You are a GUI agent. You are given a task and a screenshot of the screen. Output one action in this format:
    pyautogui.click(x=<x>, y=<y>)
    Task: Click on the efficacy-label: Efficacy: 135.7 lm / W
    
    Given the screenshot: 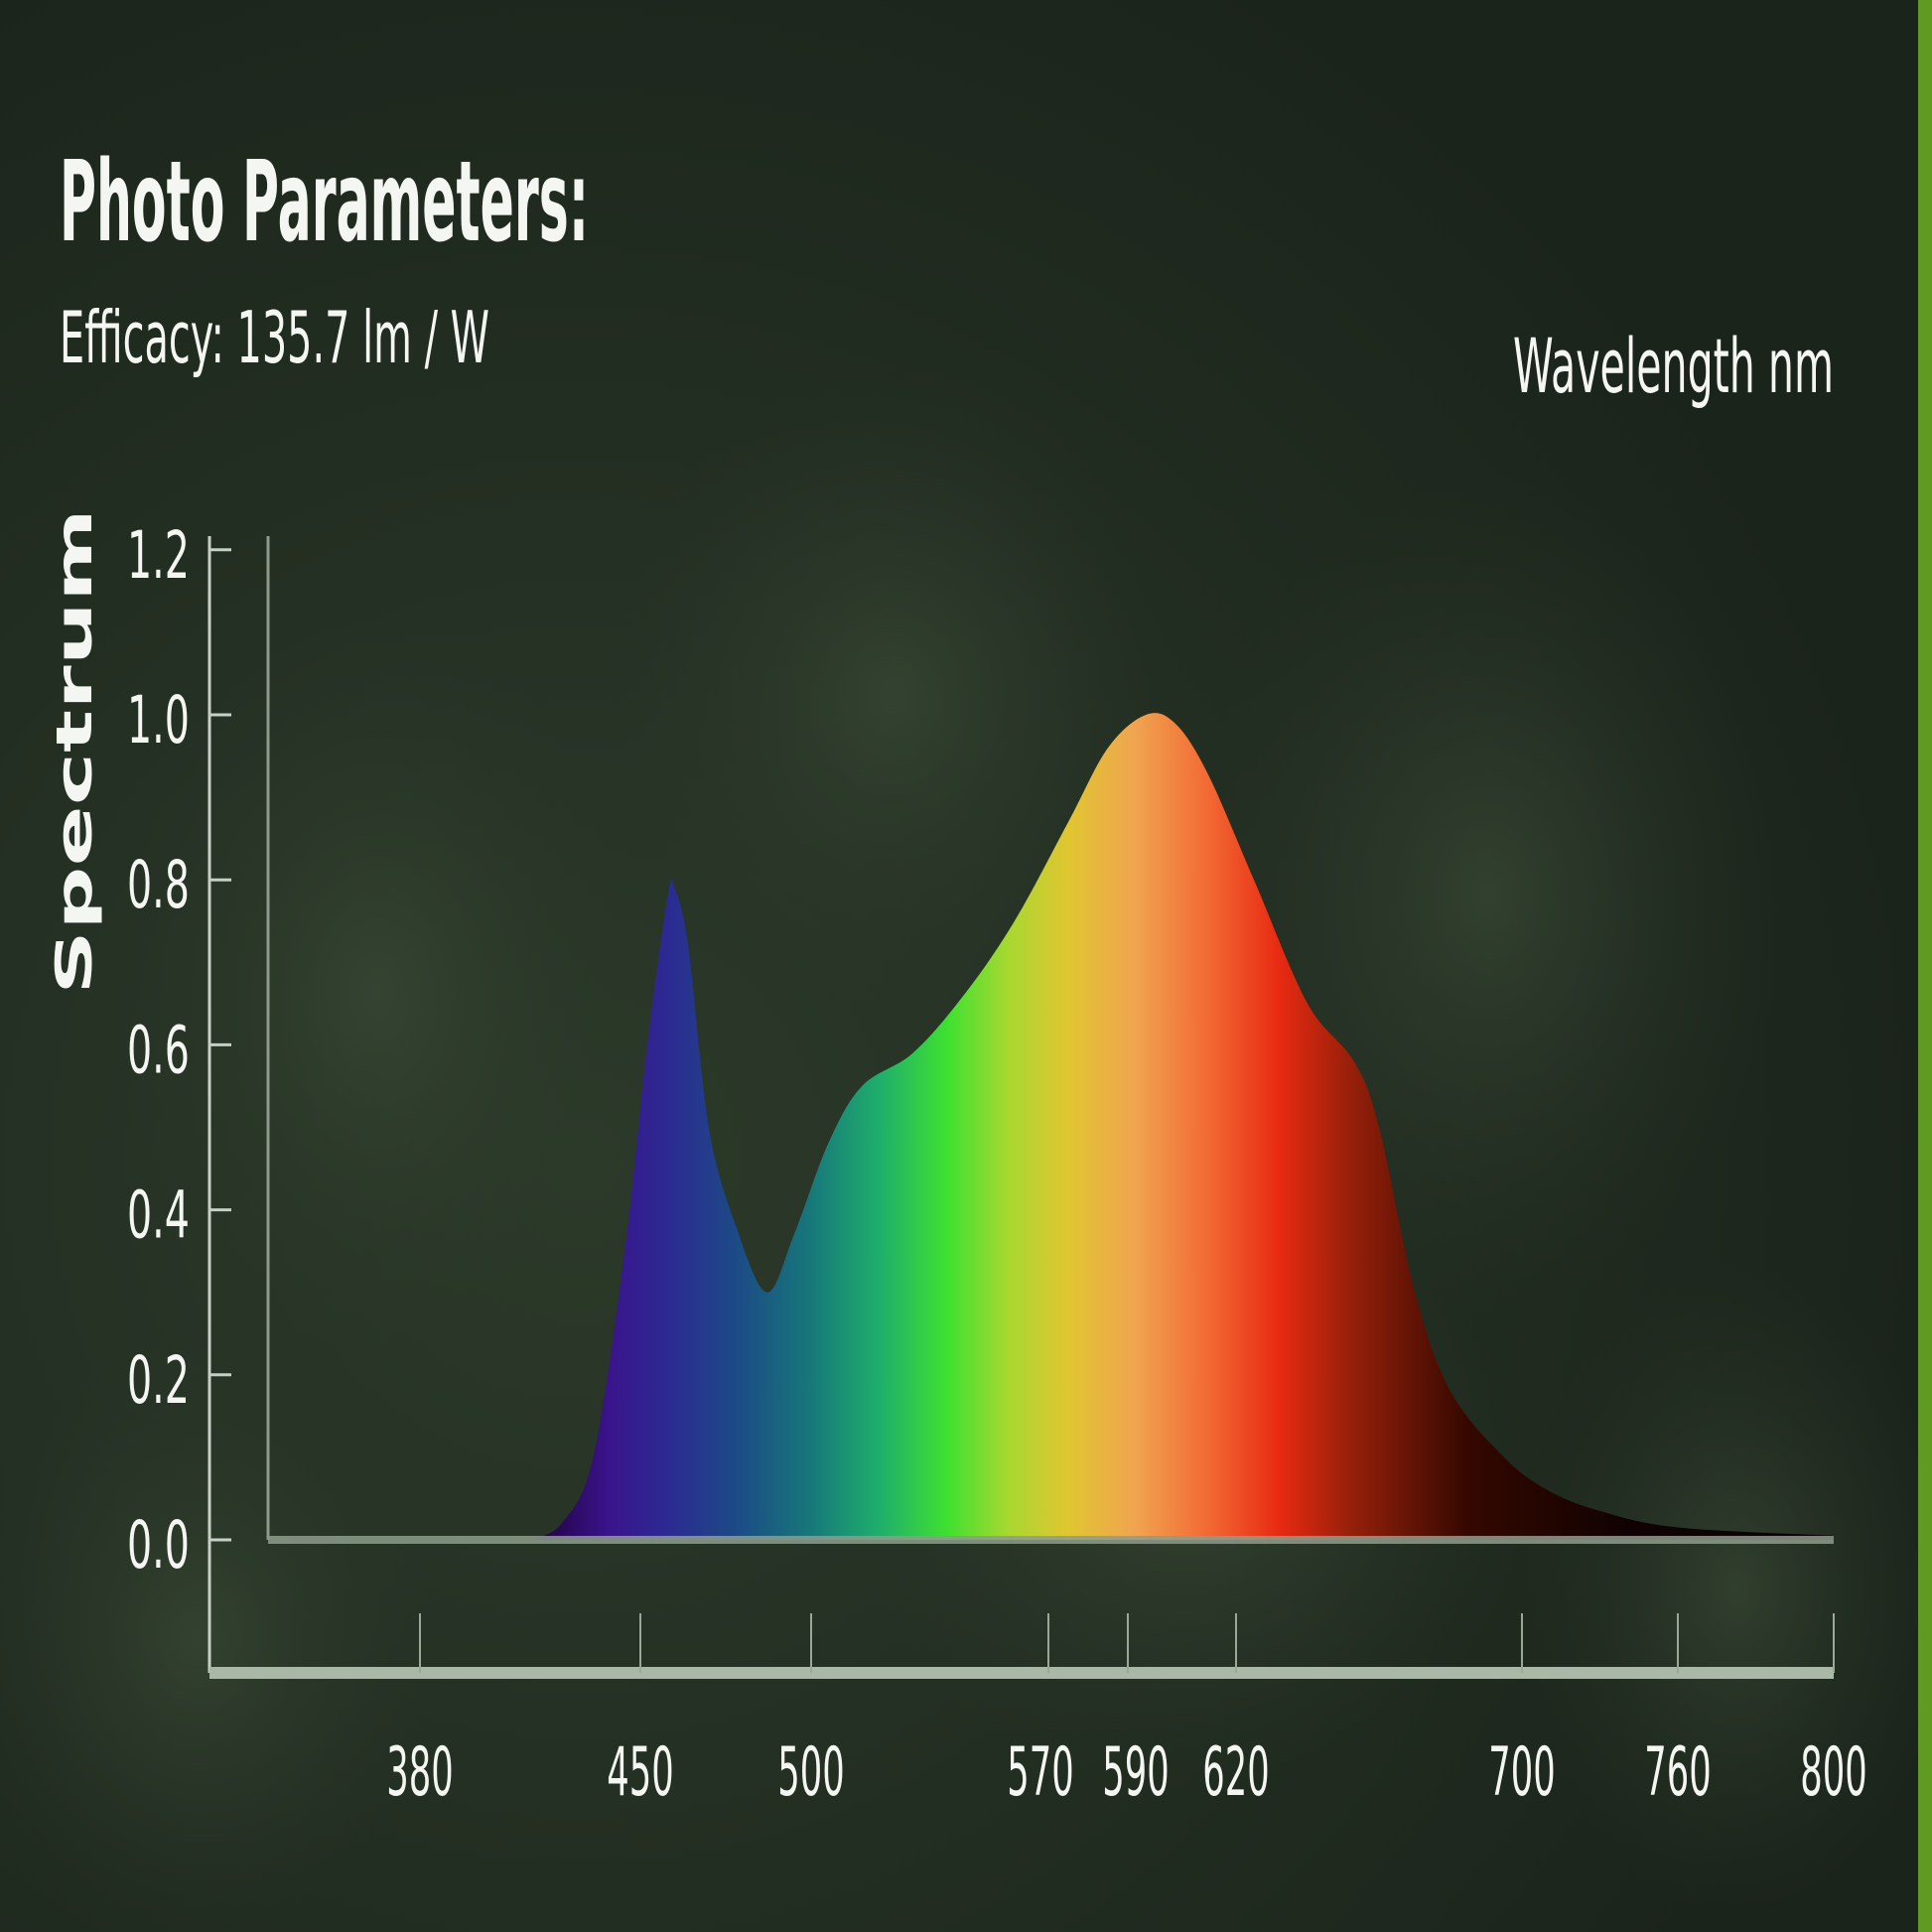 What is the action you would take?
    pyautogui.click(x=274, y=338)
    